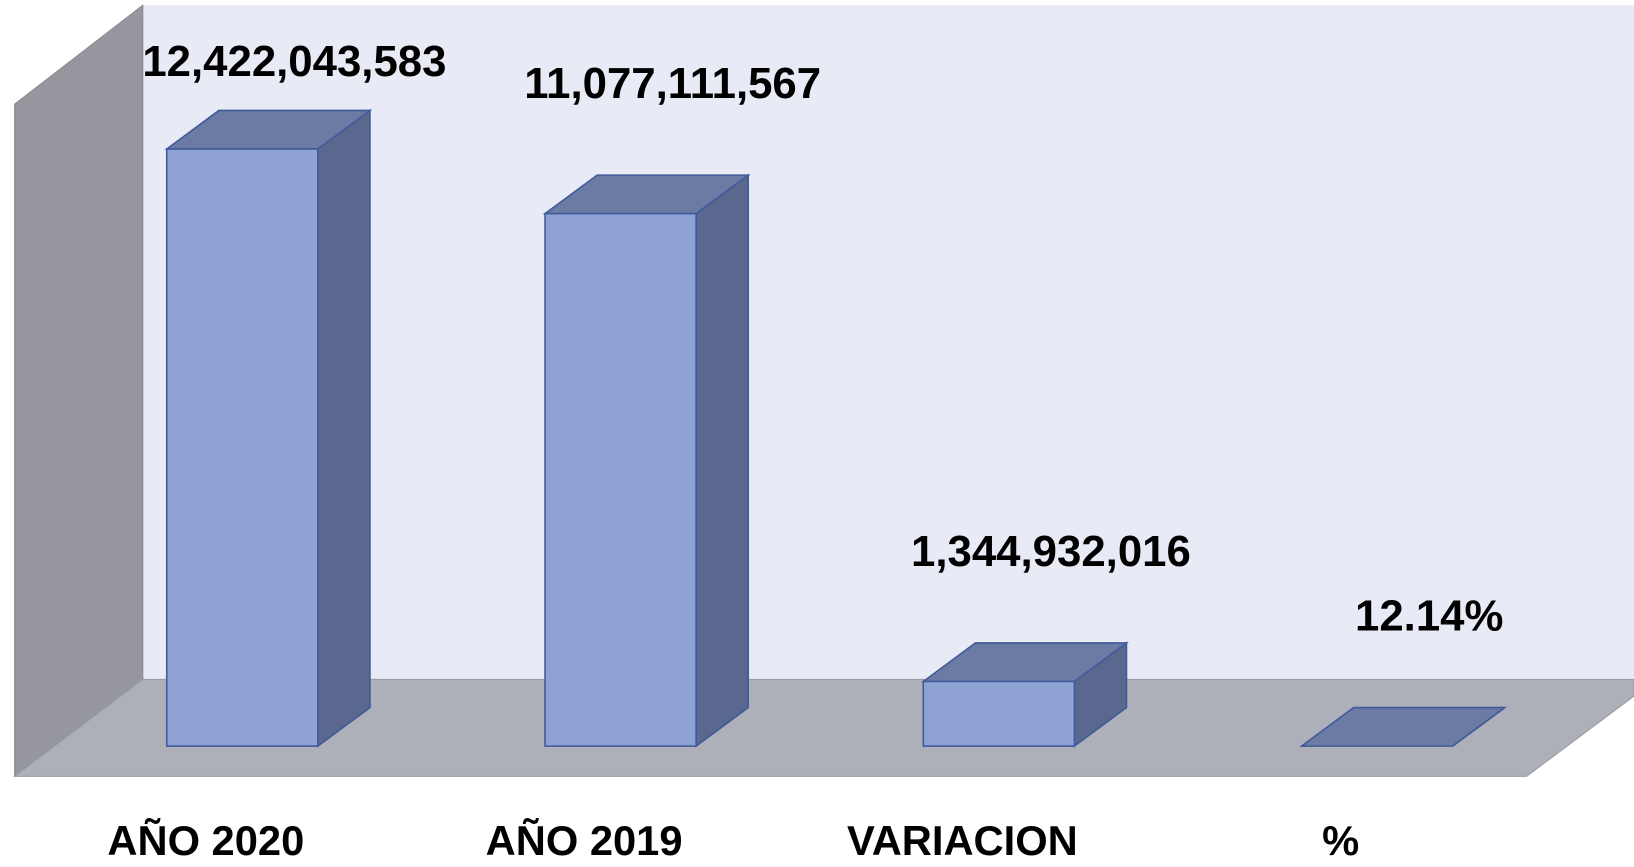  What do you see at coordinates (1051, 551) in the screenshot?
I see `value-label: 1,344,932,016` at bounding box center [1051, 551].